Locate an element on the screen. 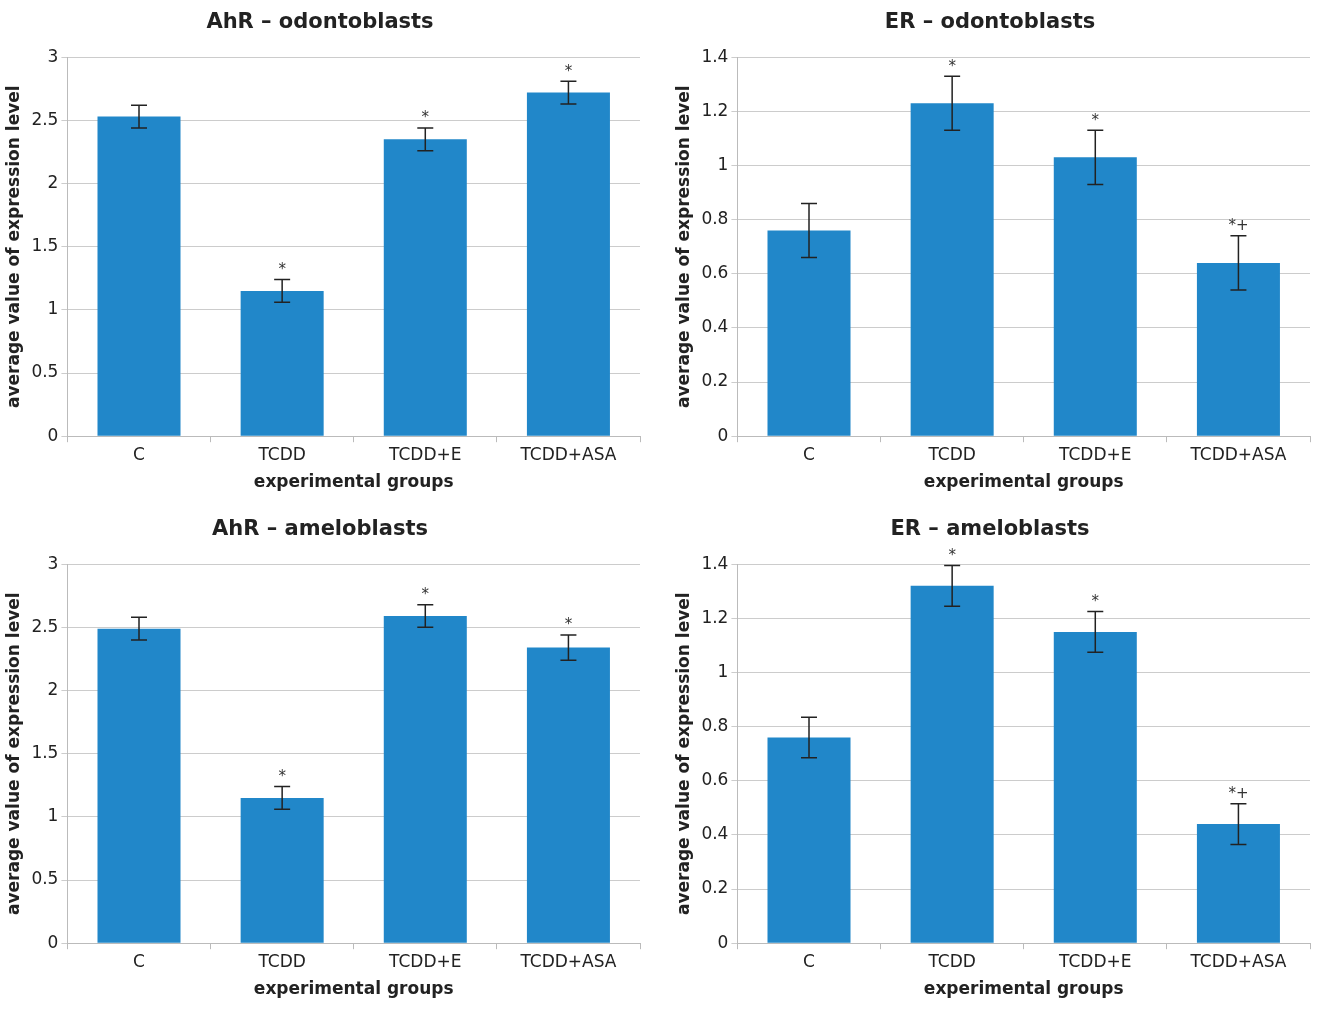  chart-title: ER – ameloblasts is located at coordinates (990, 528).